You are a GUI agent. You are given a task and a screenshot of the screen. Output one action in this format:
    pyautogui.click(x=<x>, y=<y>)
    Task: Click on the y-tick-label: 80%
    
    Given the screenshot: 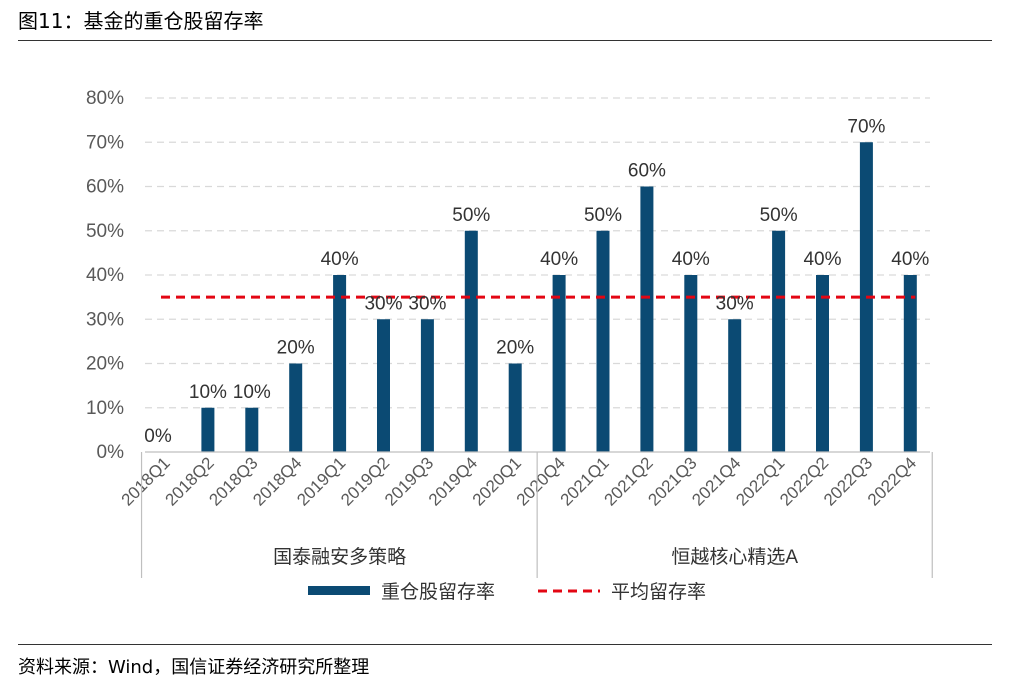 What is the action you would take?
    pyautogui.click(x=105, y=98)
    